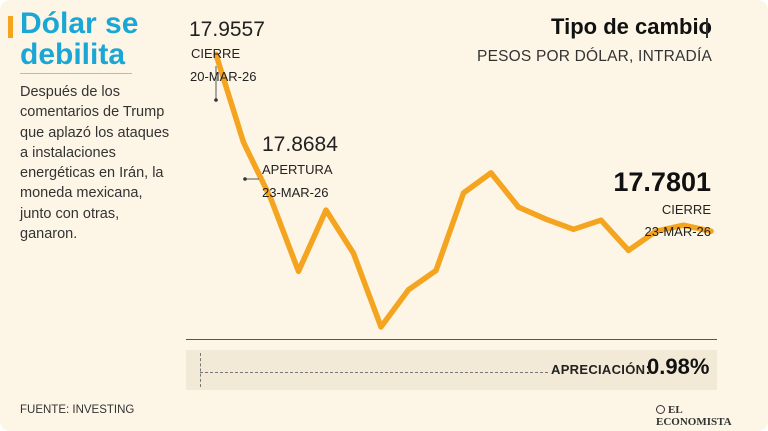 This screenshot has height=431, width=768. Describe the element at coordinates (686, 209) in the screenshot. I see `annotation-close-label: CIERRE` at that location.